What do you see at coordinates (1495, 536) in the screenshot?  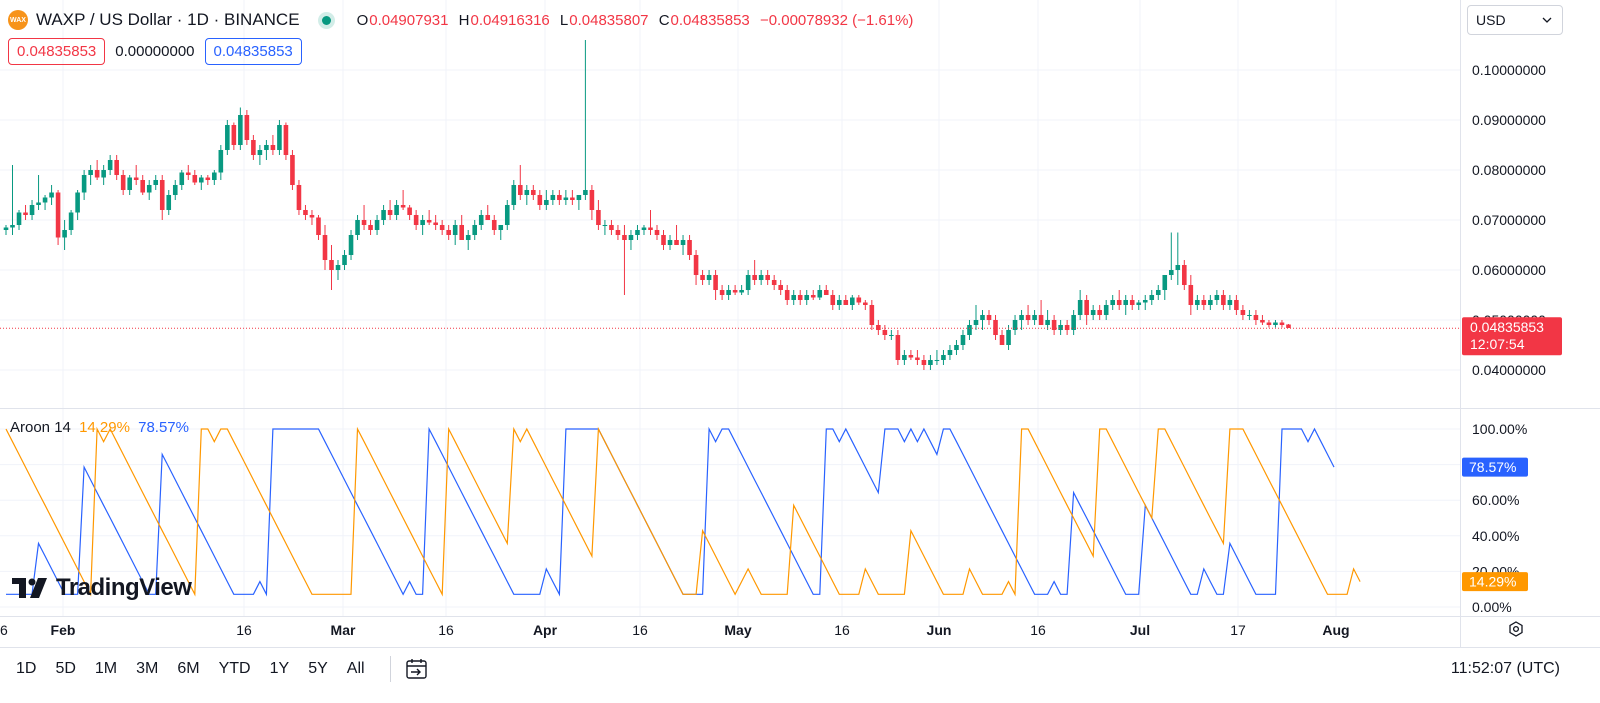 I see `aroon-tick-label: 40.00%` at bounding box center [1495, 536].